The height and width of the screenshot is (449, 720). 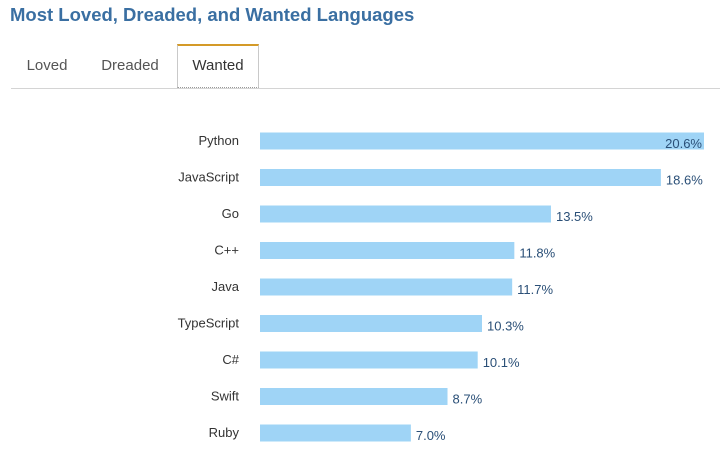 What do you see at coordinates (224, 432) in the screenshot?
I see `category-label: Ruby` at bounding box center [224, 432].